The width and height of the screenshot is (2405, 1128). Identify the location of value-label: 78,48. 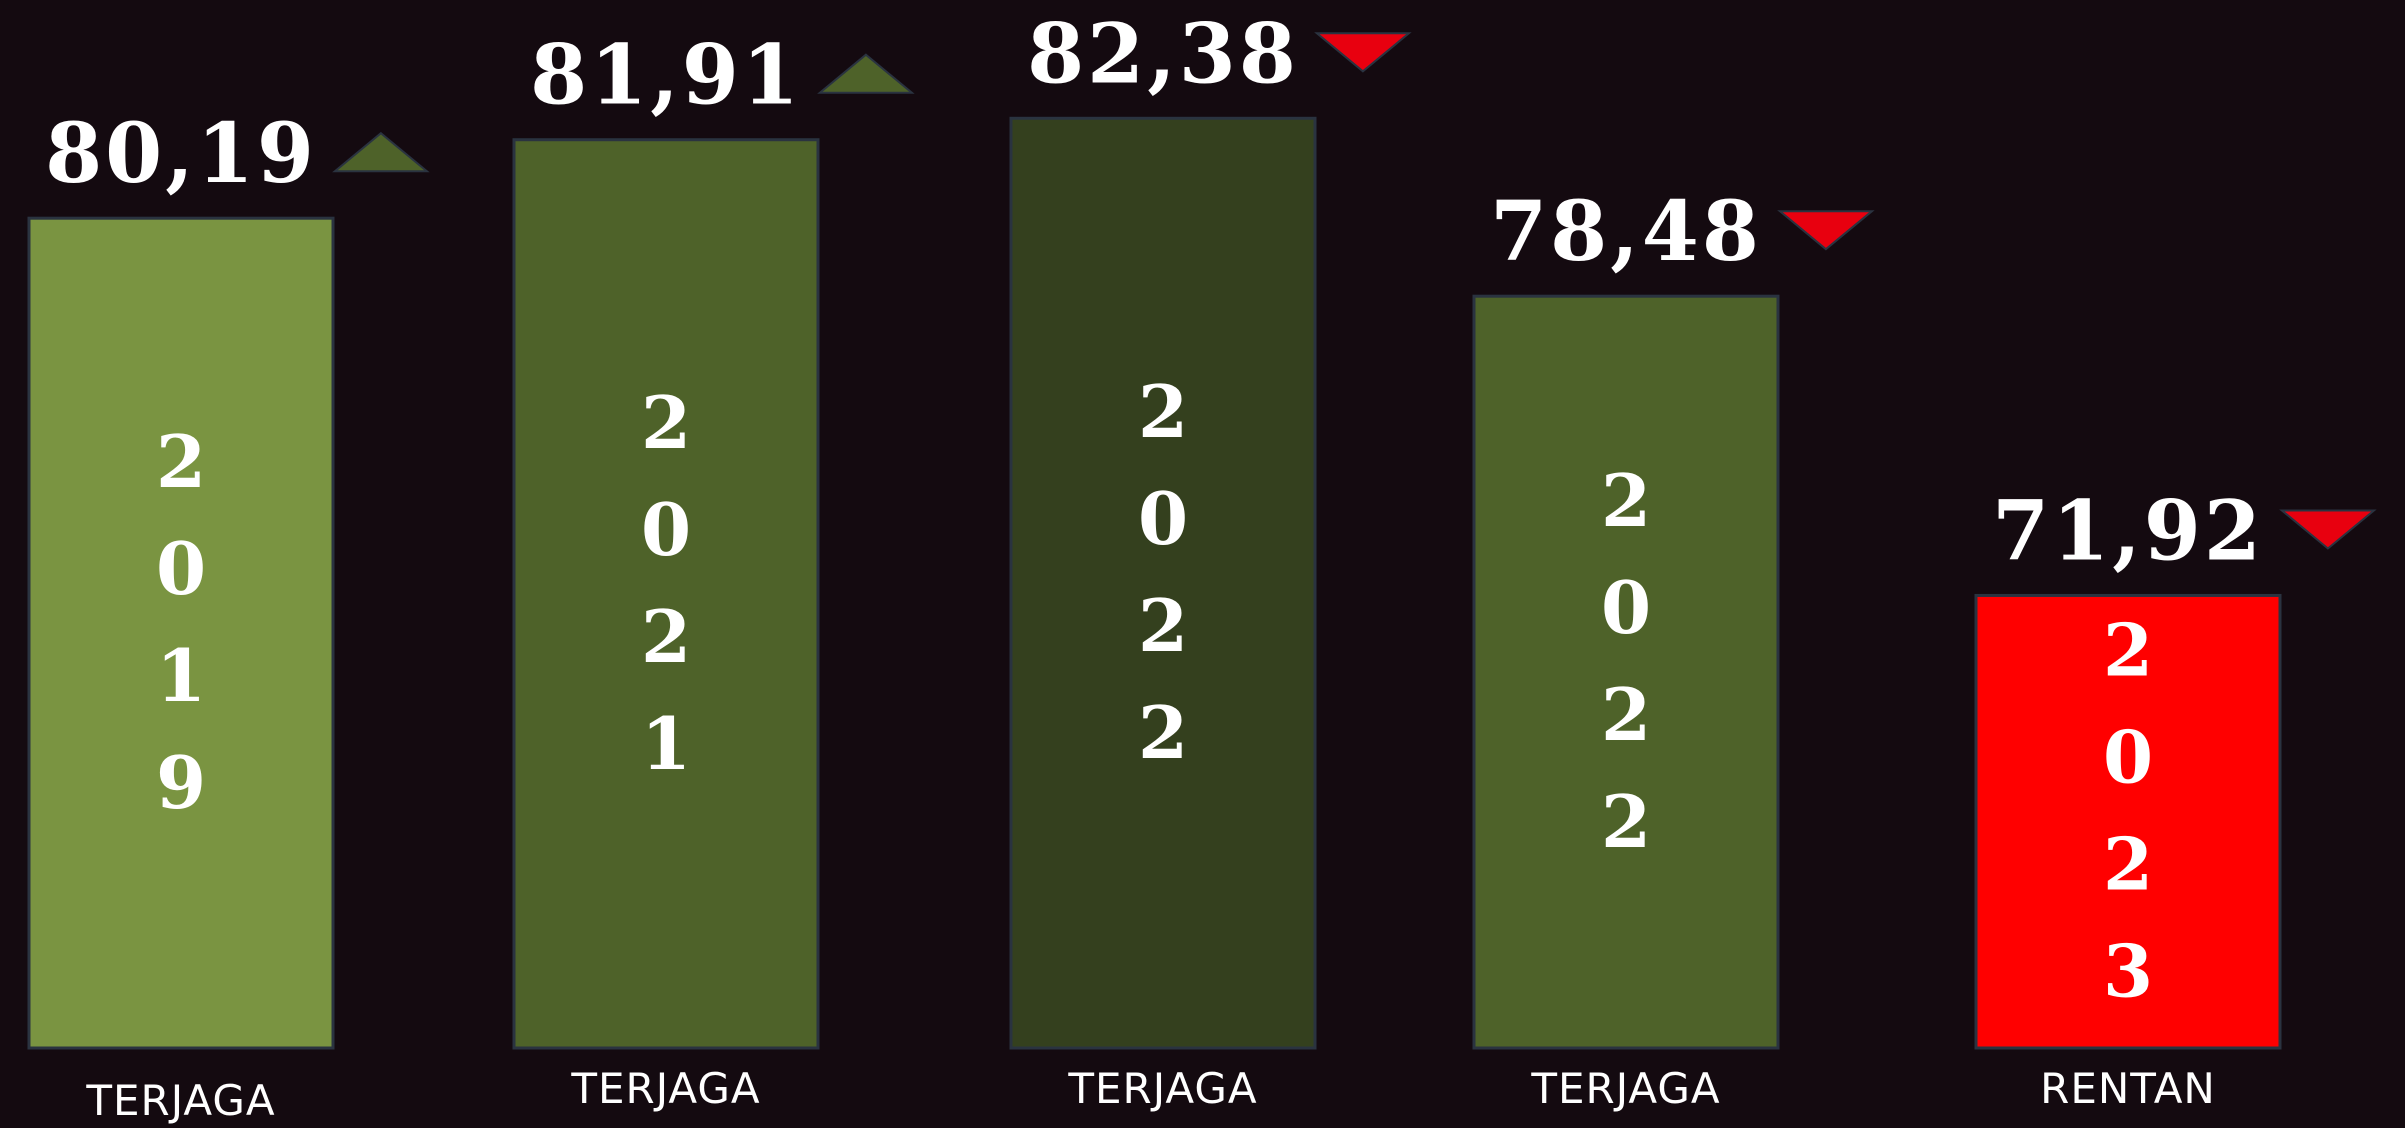
(1626, 232).